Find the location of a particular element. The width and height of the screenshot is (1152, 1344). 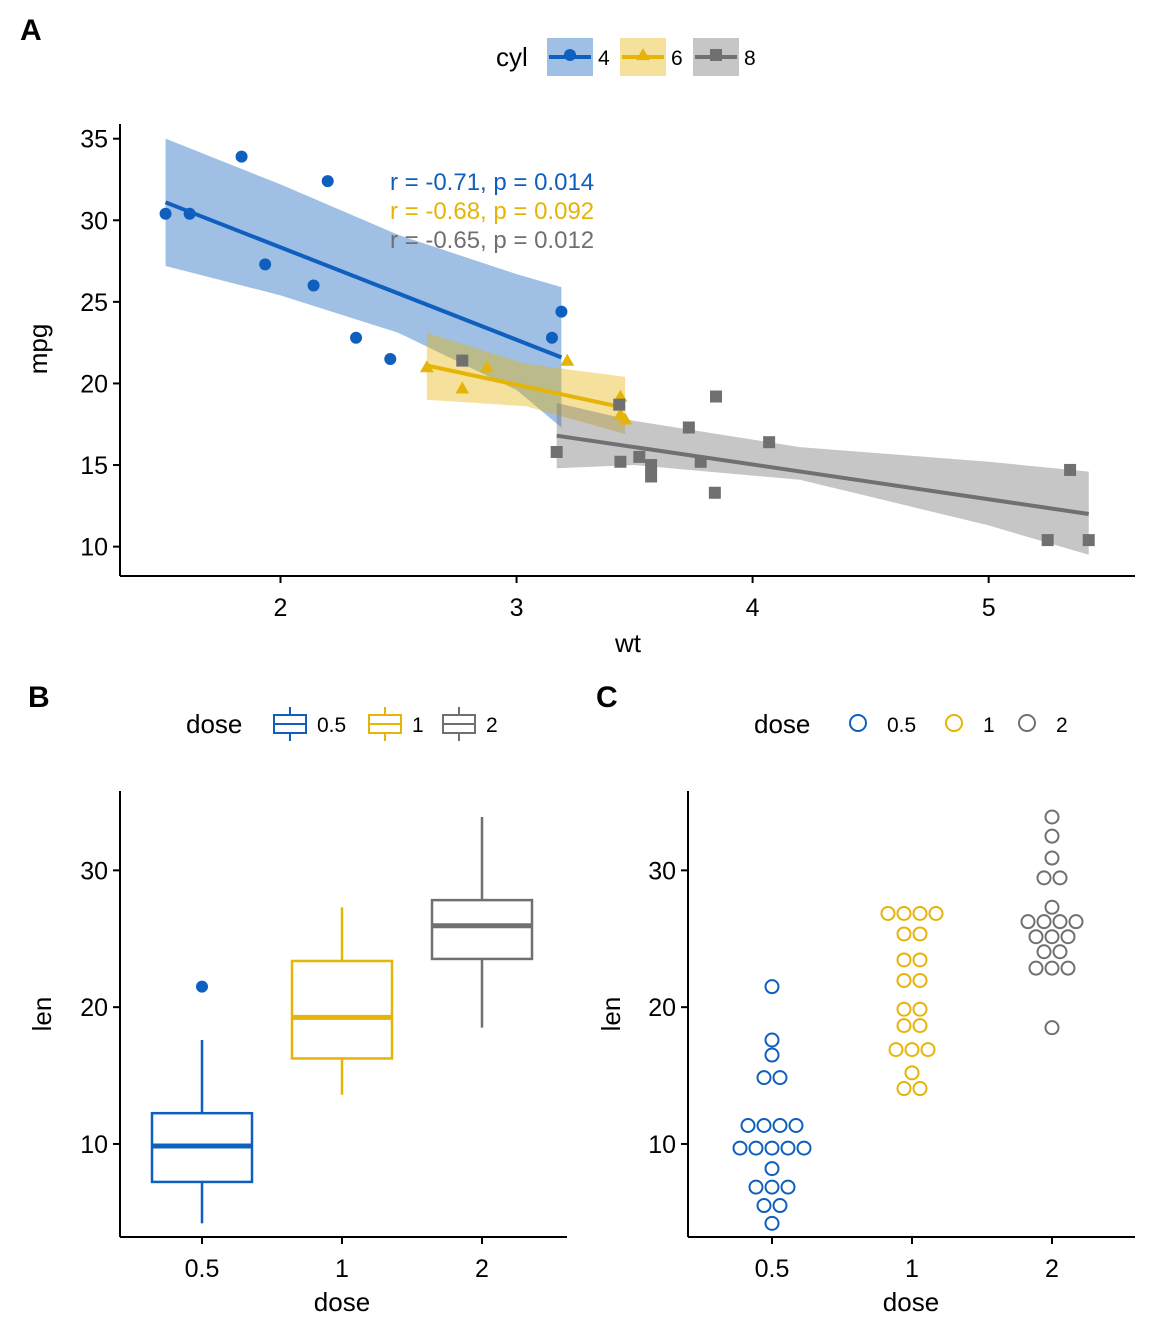

y-tick-label: 25 is located at coordinates (94, 303).